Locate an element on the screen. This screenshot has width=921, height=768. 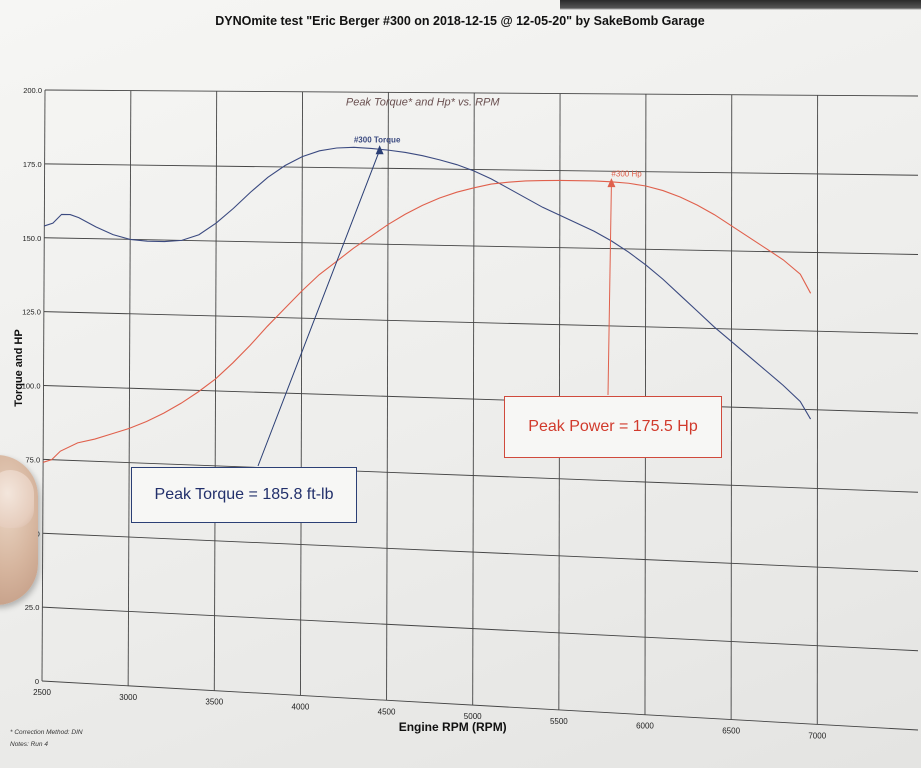
run-notes: Notes: Run 4 is located at coordinates (29, 744).